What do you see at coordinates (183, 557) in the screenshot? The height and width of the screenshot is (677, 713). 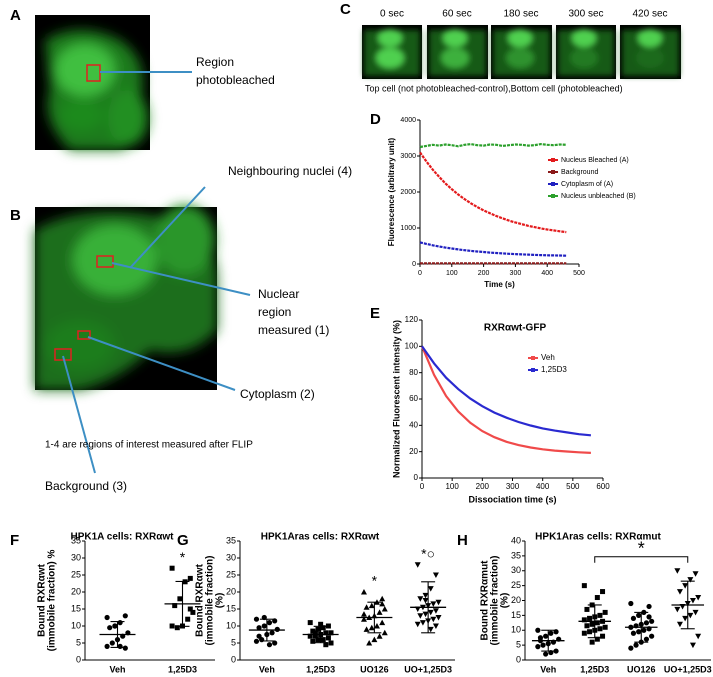 I see `annotation: *` at bounding box center [183, 557].